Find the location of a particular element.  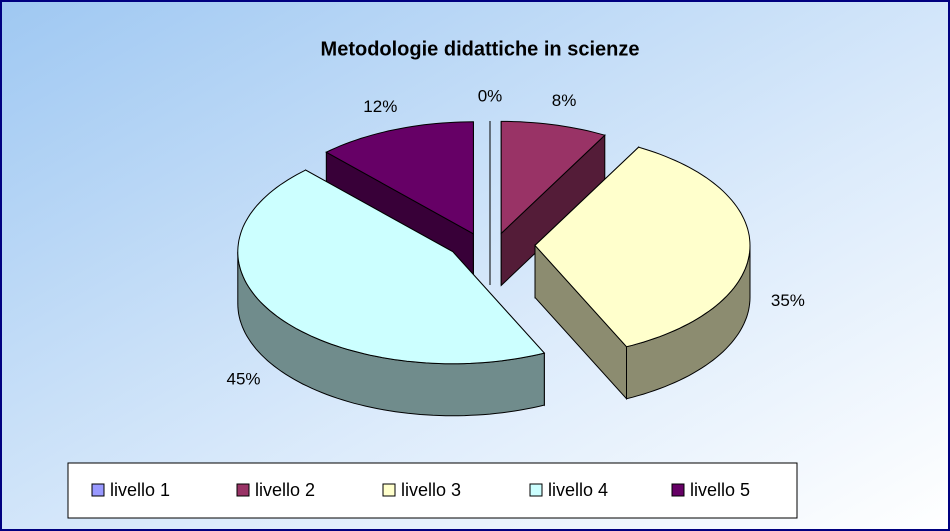

legend-label: livello 5 is located at coordinates (720, 490).